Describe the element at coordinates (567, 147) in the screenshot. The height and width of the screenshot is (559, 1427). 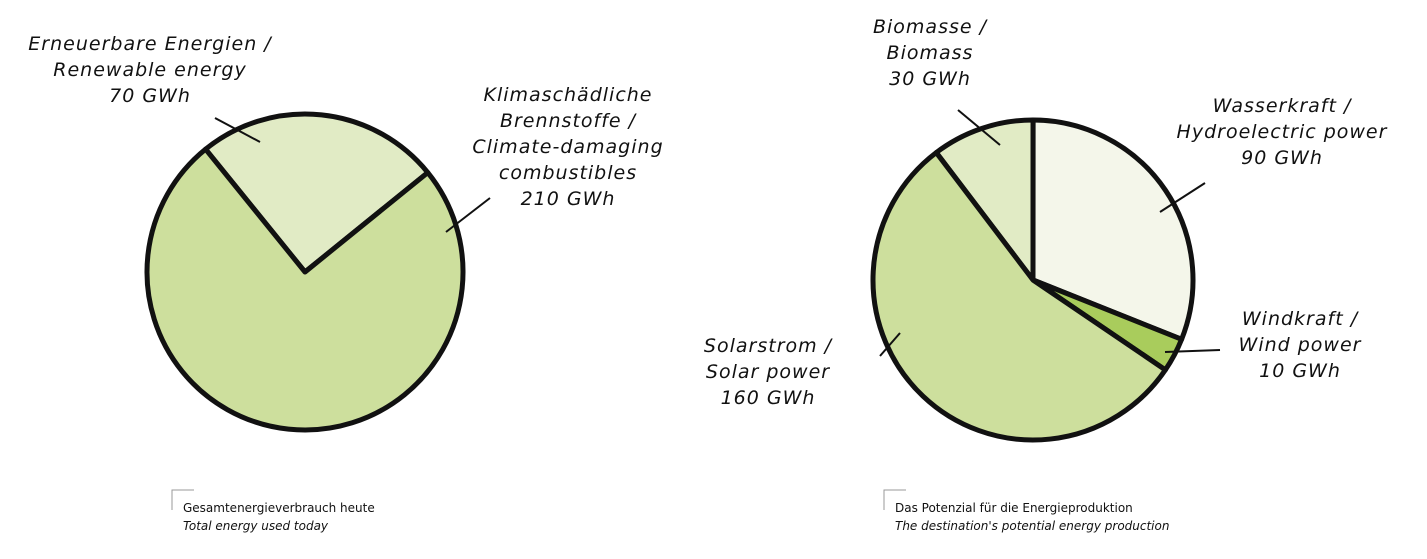
I see `slice-label: Climate-damaging` at that location.